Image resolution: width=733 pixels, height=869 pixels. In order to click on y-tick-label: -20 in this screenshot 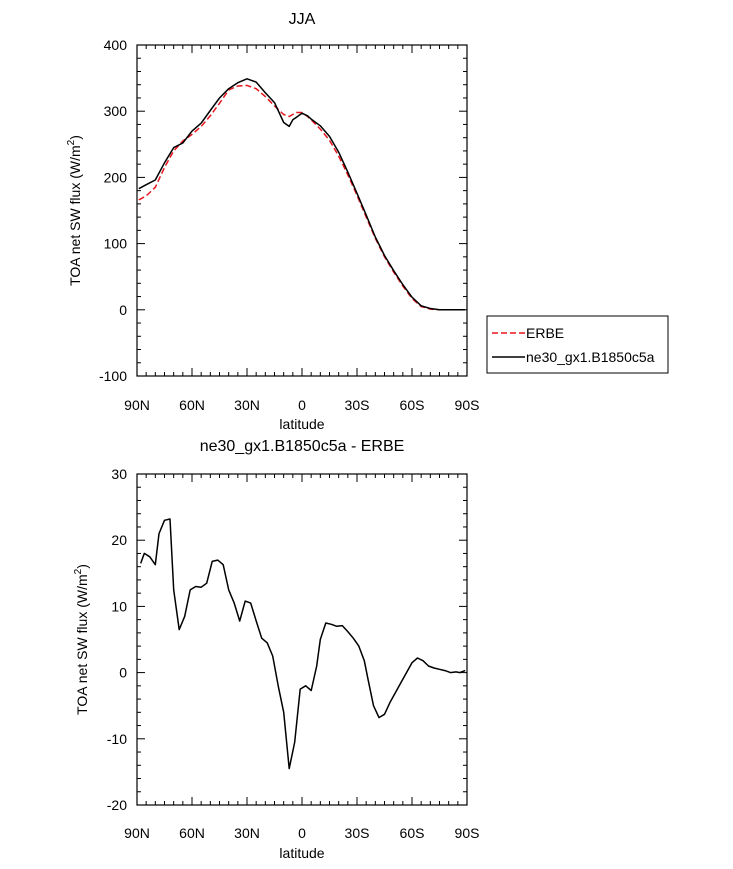, I will do `click(117, 805)`.